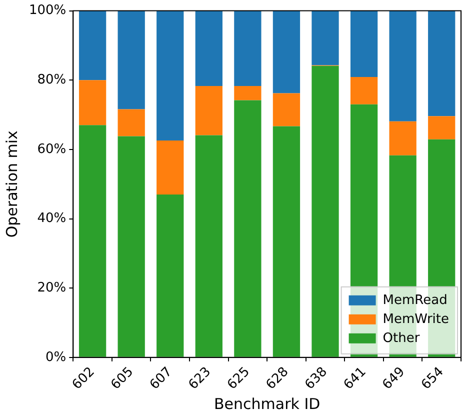 The height and width of the screenshot is (418, 462). I want to click on x-tick-label: 602, so click(84, 378).